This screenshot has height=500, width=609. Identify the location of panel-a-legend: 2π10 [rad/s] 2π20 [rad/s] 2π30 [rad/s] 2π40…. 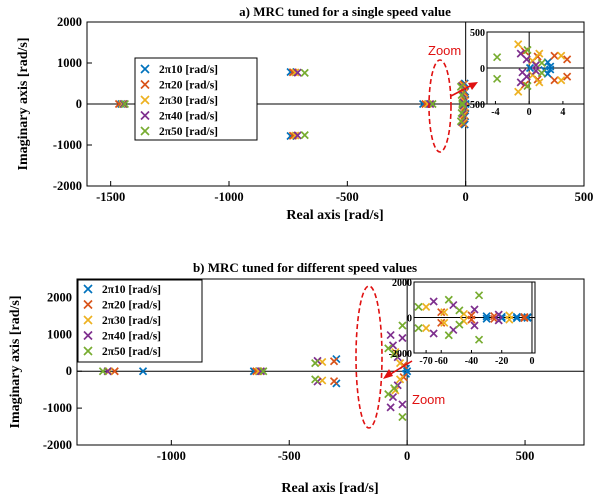
(196, 99).